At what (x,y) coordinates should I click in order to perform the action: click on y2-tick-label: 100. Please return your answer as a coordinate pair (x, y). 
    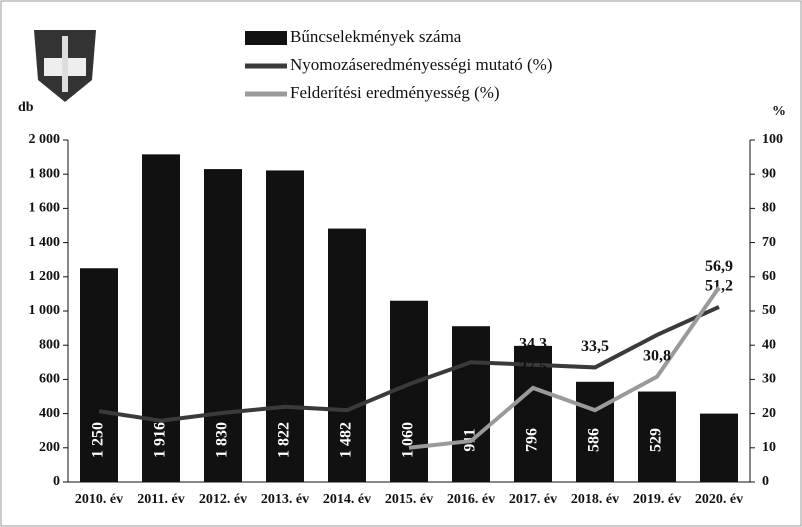
    Looking at the image, I should click on (772, 139).